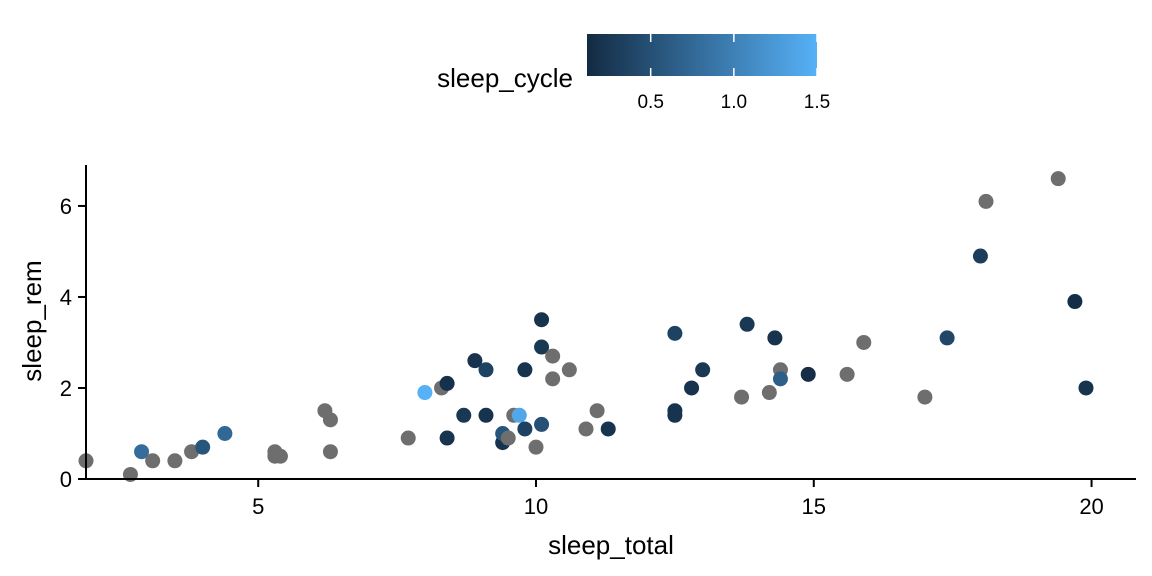 Image resolution: width=1152 pixels, height=576 pixels. Describe the element at coordinates (66, 206) in the screenshot. I see `y-tick-label: 6` at that location.